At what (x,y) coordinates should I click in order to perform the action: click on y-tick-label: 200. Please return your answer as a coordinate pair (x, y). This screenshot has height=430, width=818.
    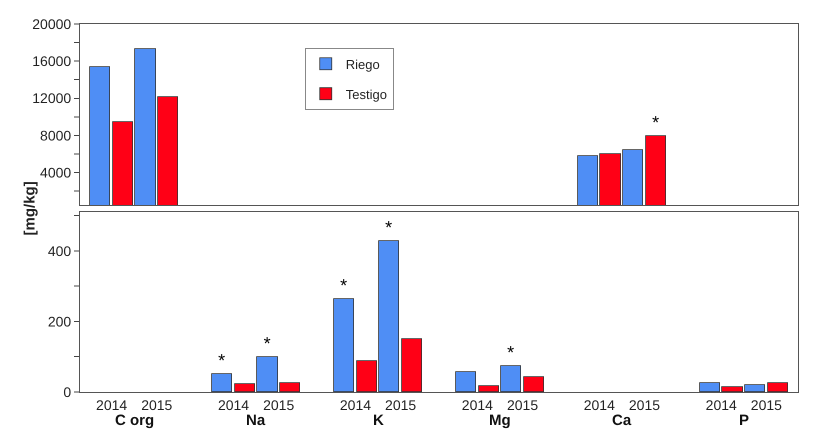
    Looking at the image, I should click on (60, 321).